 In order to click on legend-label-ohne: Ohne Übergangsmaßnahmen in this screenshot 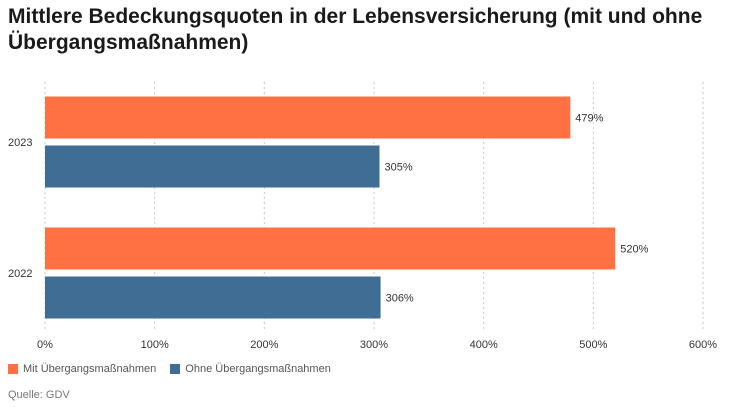, I will do `click(258, 369)`.